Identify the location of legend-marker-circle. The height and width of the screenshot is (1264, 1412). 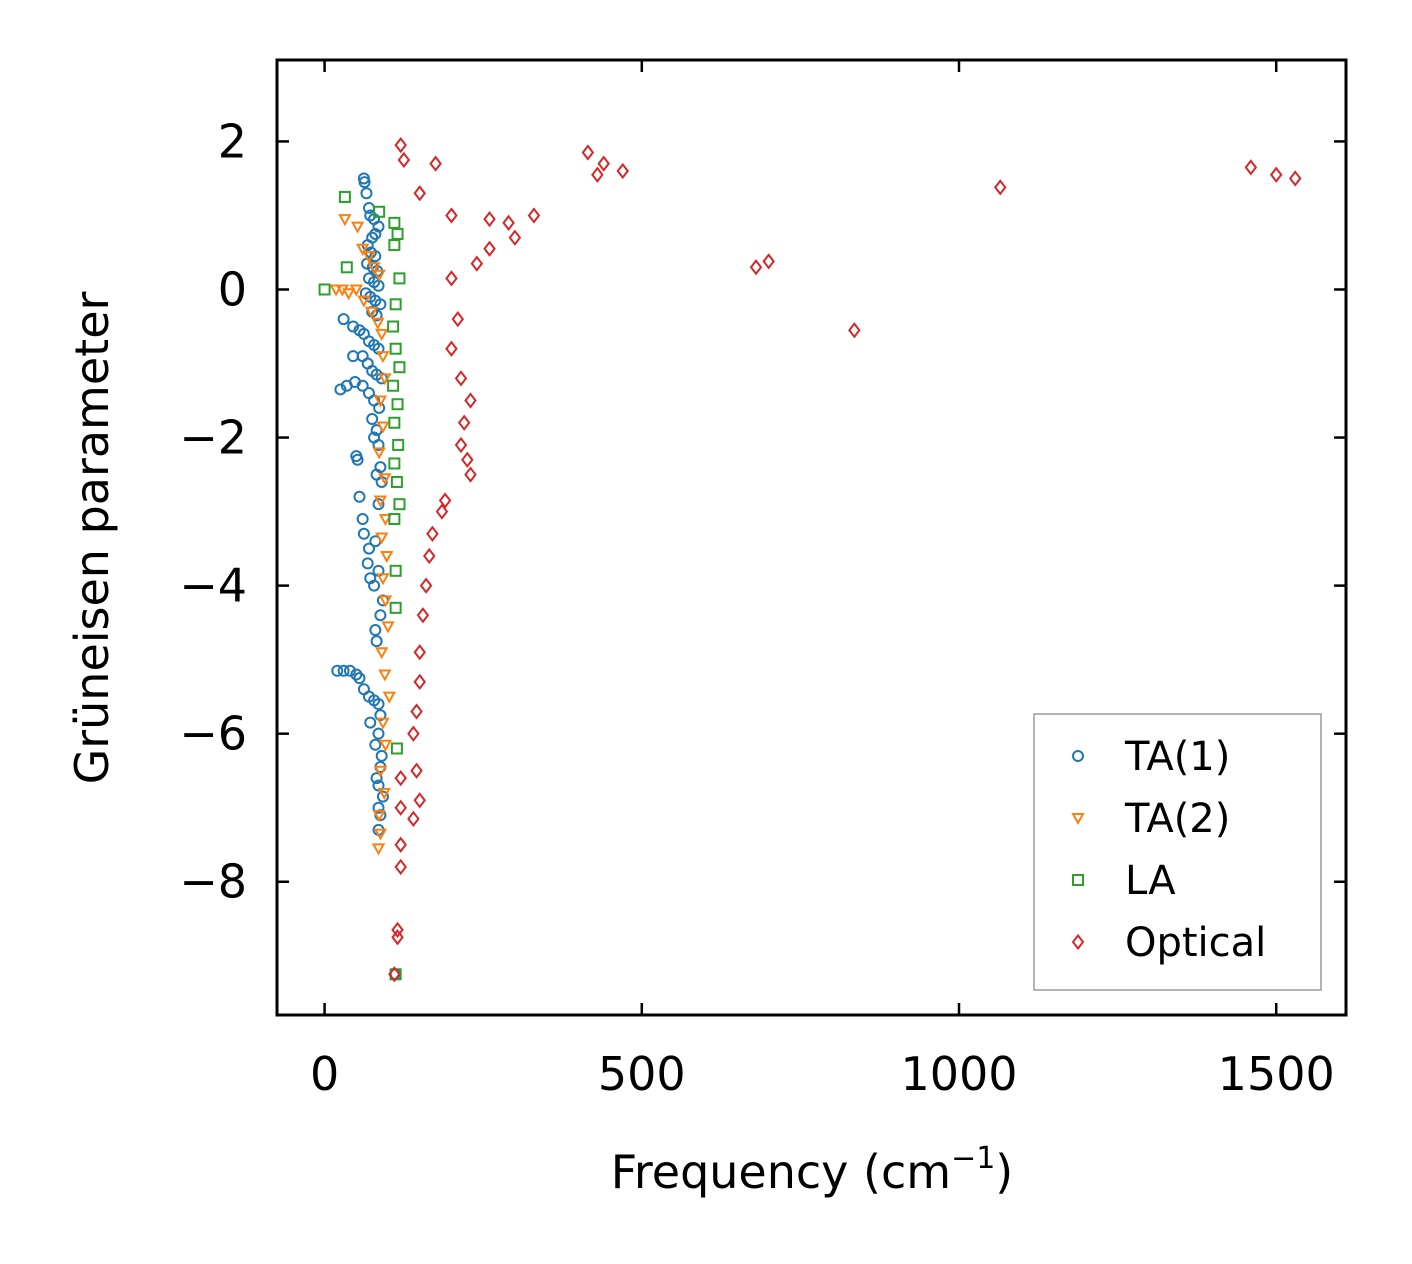
(1078, 756).